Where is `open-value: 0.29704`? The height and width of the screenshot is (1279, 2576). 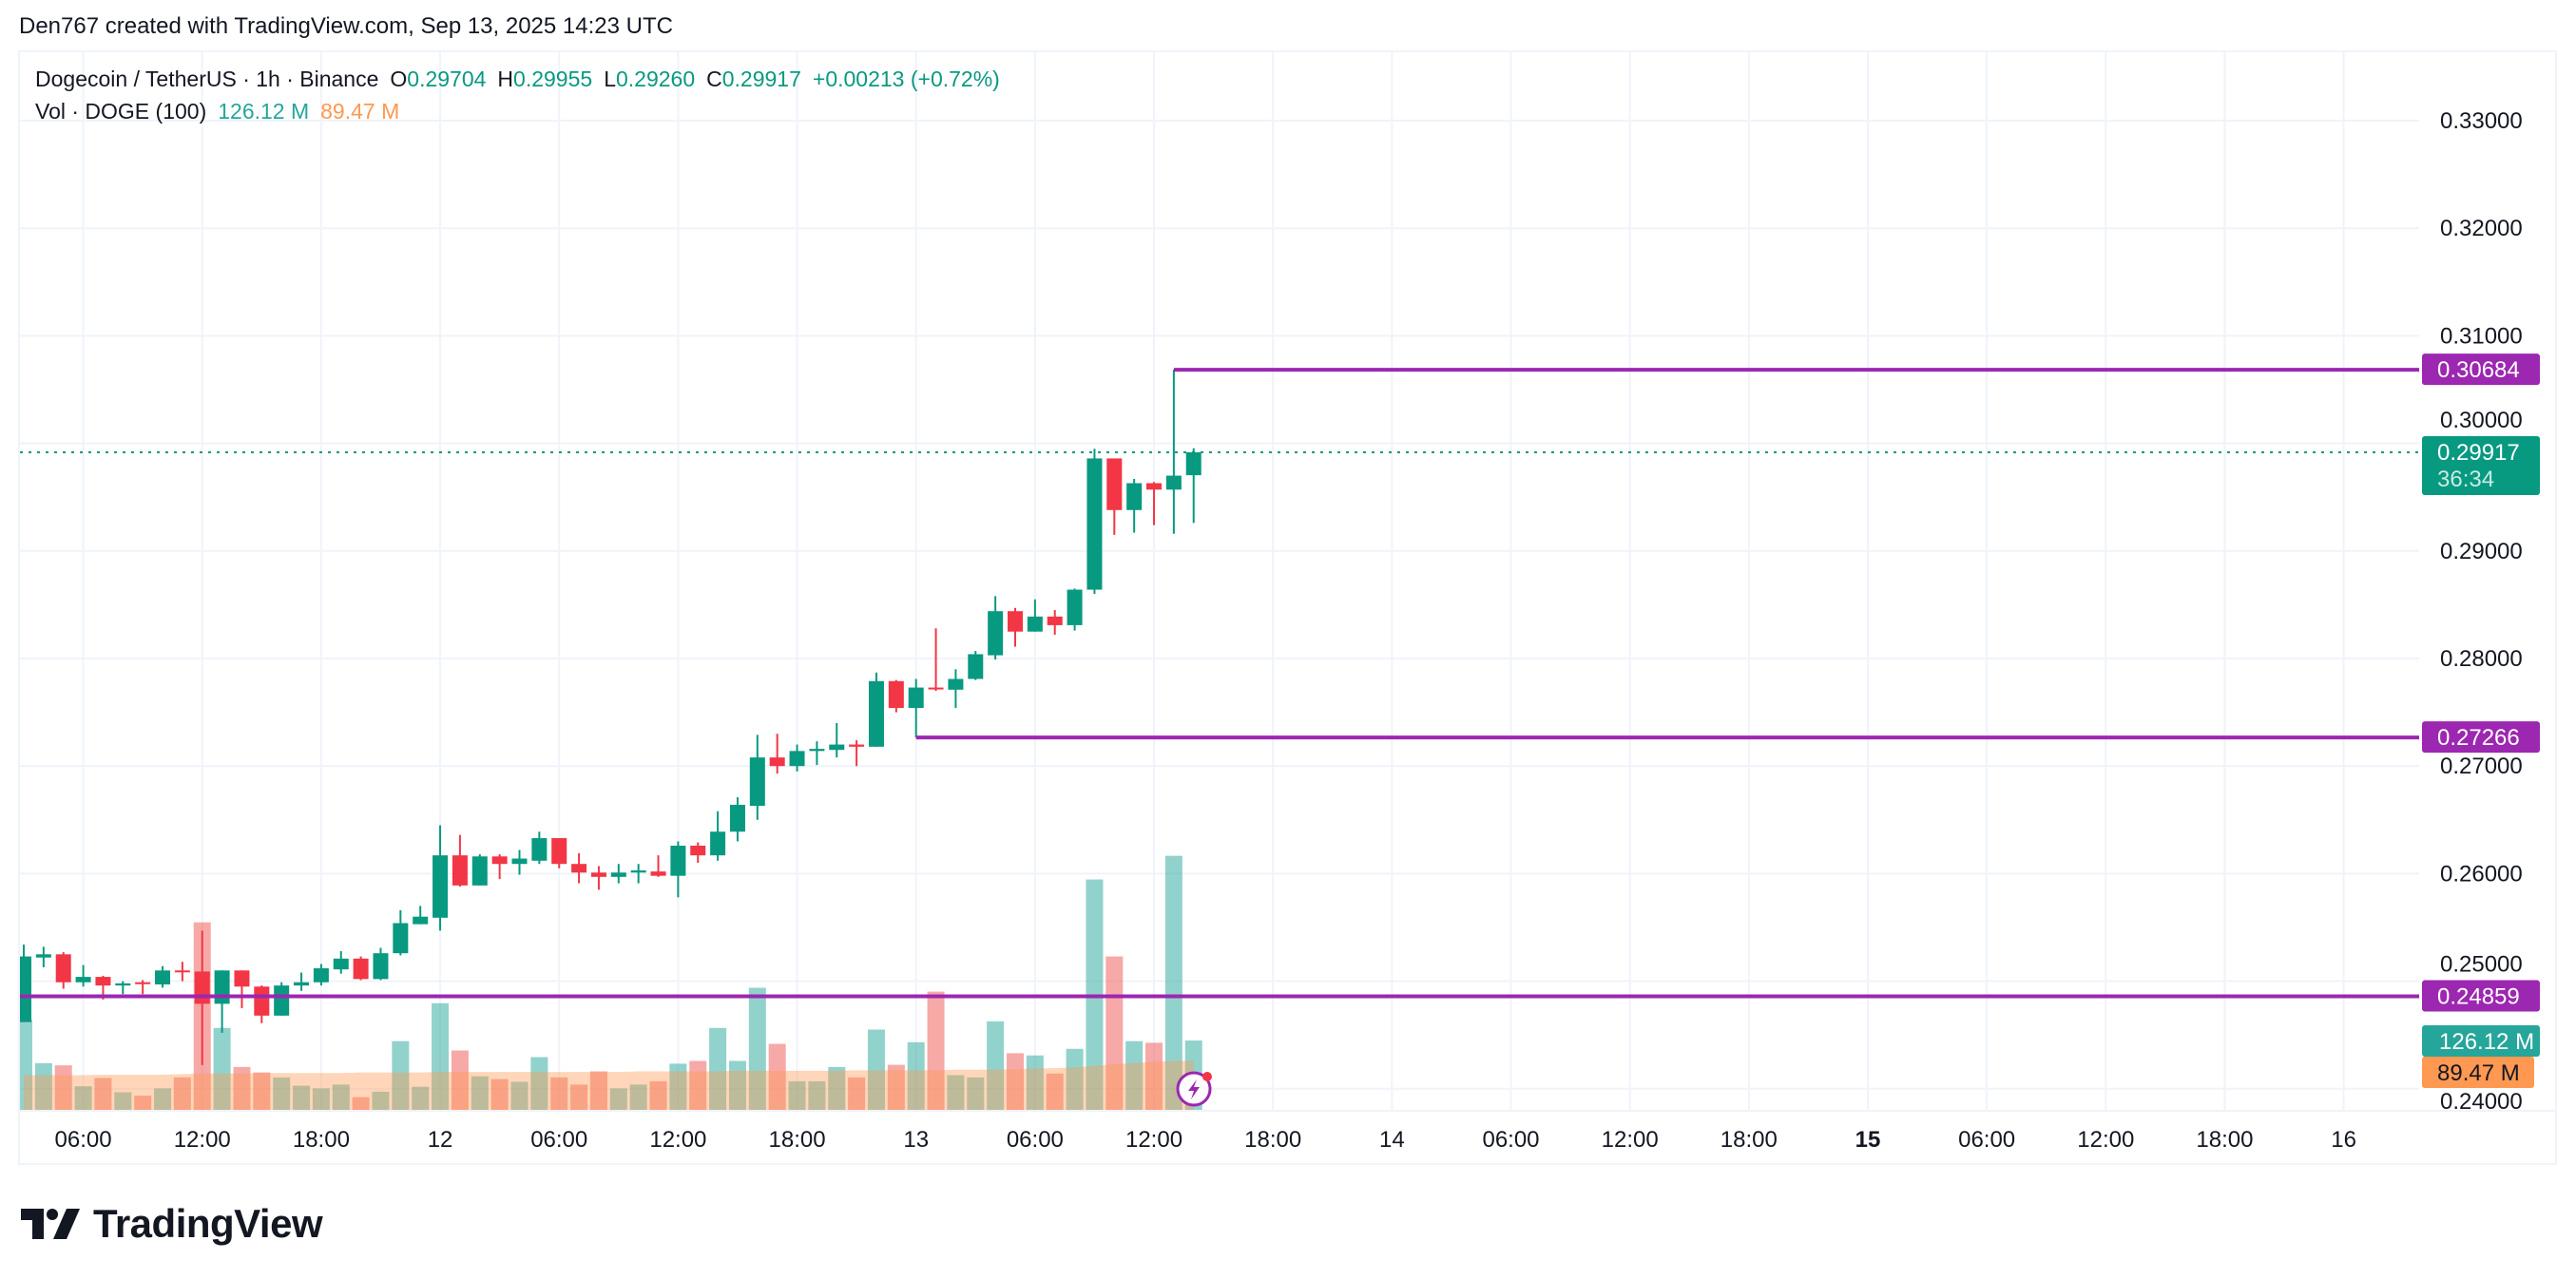 open-value: 0.29704 is located at coordinates (447, 79).